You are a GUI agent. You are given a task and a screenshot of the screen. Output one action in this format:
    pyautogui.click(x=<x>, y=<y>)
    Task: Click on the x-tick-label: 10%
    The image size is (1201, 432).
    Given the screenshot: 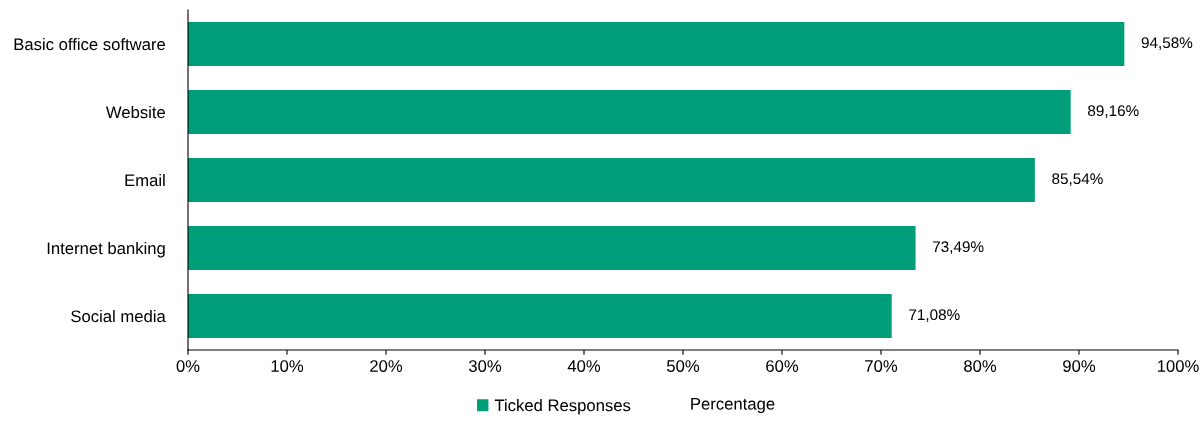 What is the action you would take?
    pyautogui.click(x=287, y=366)
    